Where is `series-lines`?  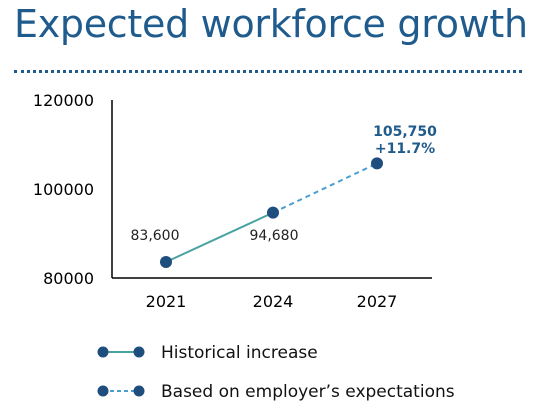
series-lines is located at coordinates (271, 212).